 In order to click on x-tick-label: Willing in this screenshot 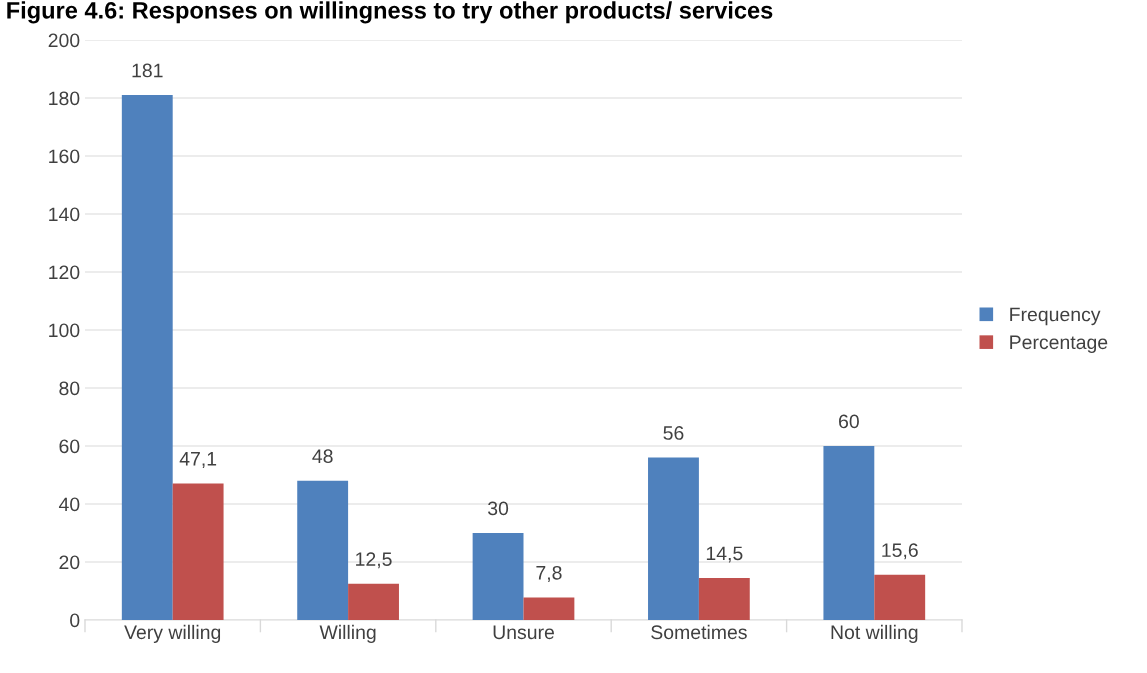, I will do `click(347, 633)`.